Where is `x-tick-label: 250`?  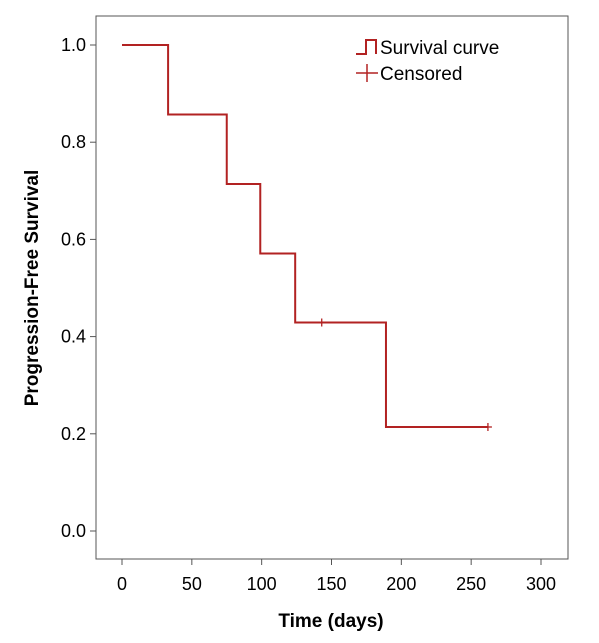
x-tick-label: 250 is located at coordinates (471, 584).